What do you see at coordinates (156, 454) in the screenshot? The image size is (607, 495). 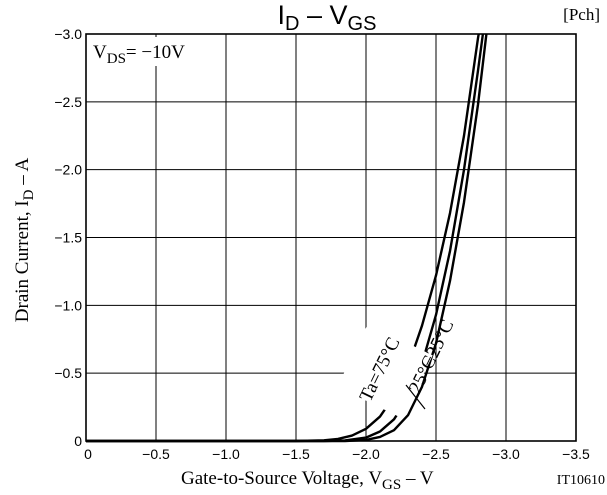 I see `x-tick-label: −0.5` at bounding box center [156, 454].